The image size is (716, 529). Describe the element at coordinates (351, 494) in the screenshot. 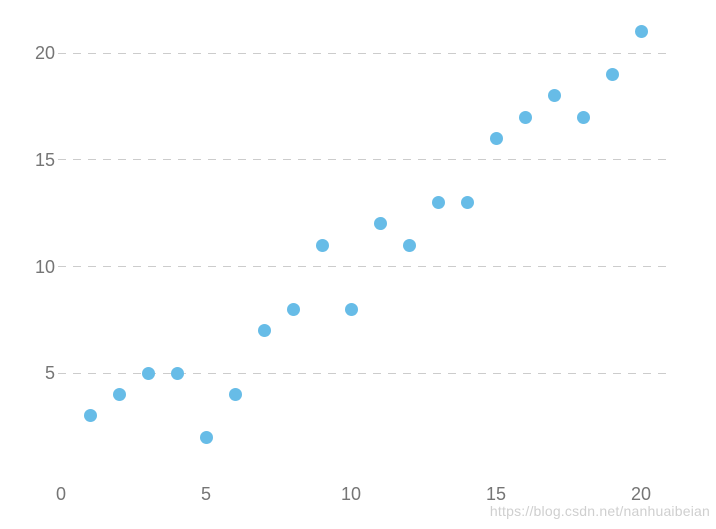

I see `x-axis-tick-label: 10` at that location.